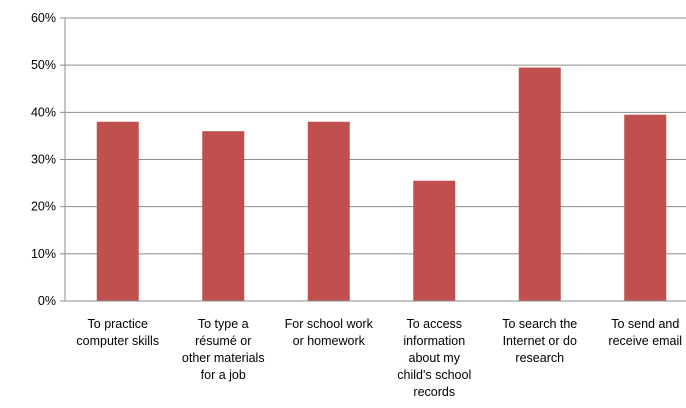 Image resolution: width=686 pixels, height=408 pixels. I want to click on y-tick-label: 20%, so click(43, 207).